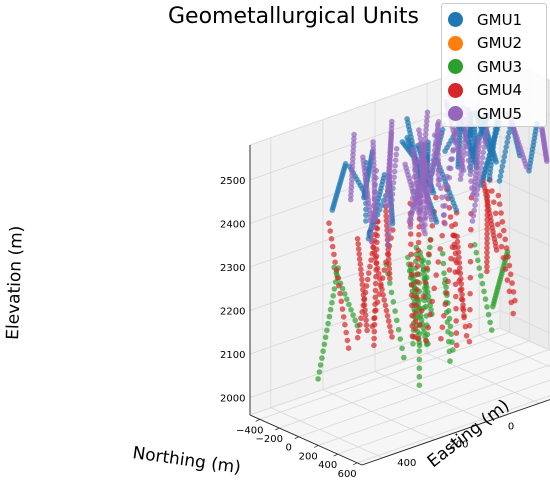 This screenshot has width=550, height=494. I want to click on legend-item-gmu4: GMU4, so click(494, 91).